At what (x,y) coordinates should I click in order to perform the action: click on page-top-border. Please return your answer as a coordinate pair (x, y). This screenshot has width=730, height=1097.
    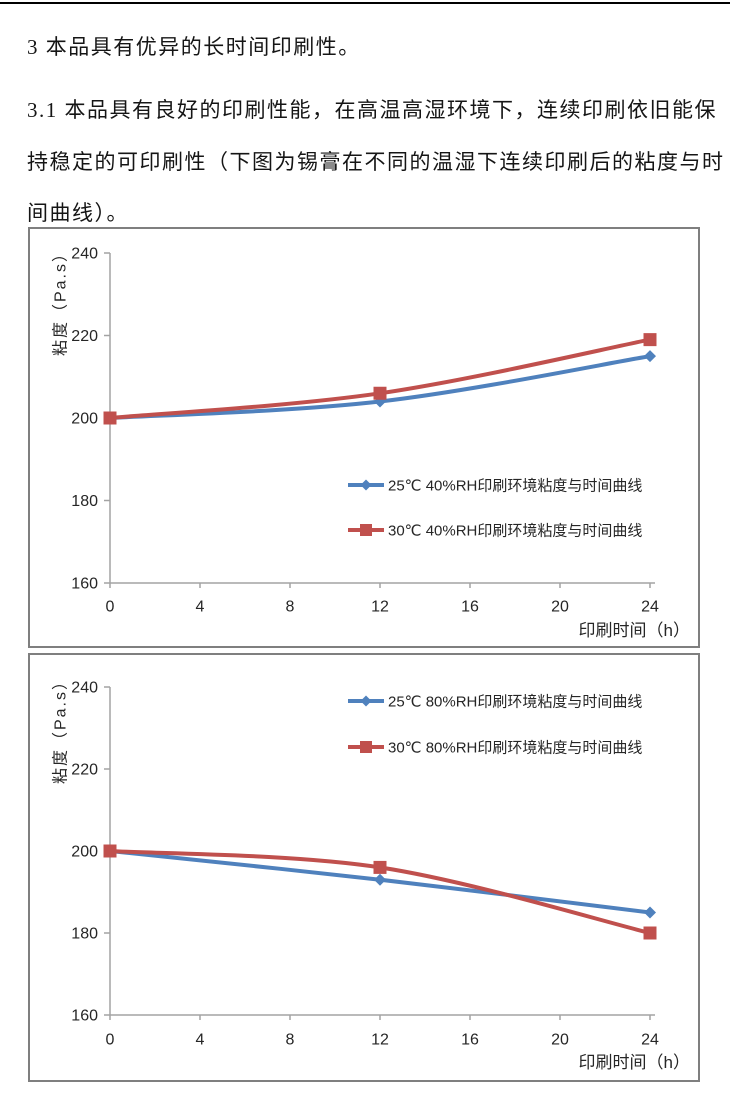
    Looking at the image, I should click on (365, 3).